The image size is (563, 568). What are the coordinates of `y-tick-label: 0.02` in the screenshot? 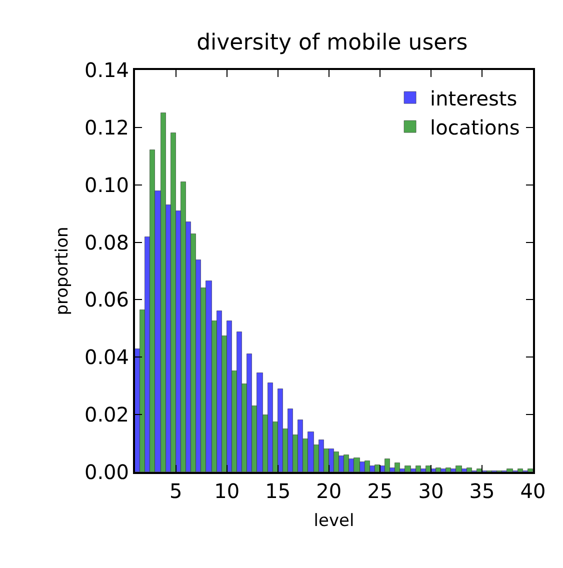 It's located at (106, 414).